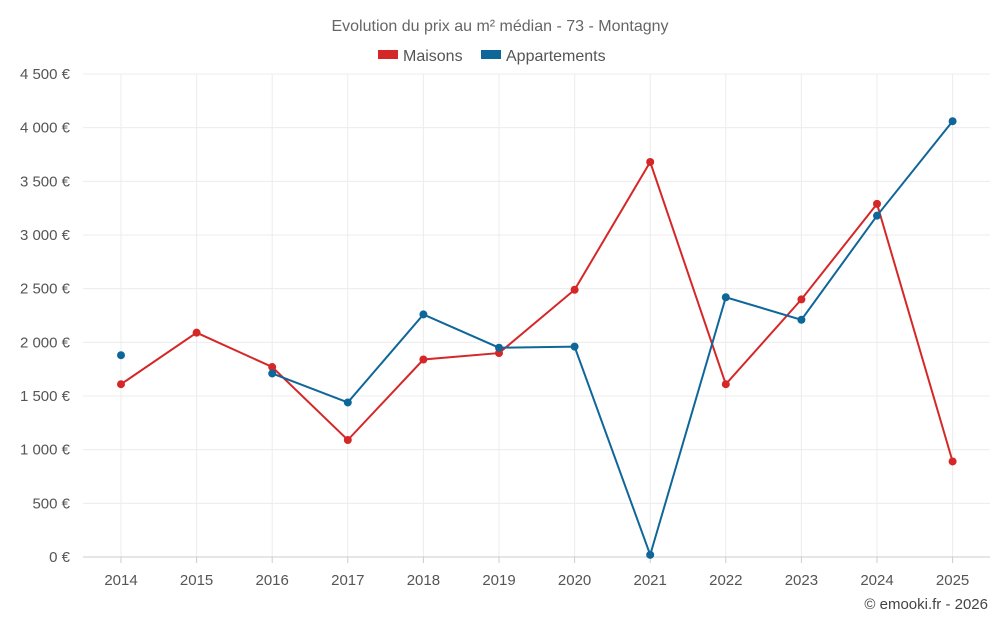 This screenshot has width=1000, height=625. What do you see at coordinates (45, 450) in the screenshot?
I see `y-tick-label: 1 000 €` at bounding box center [45, 450].